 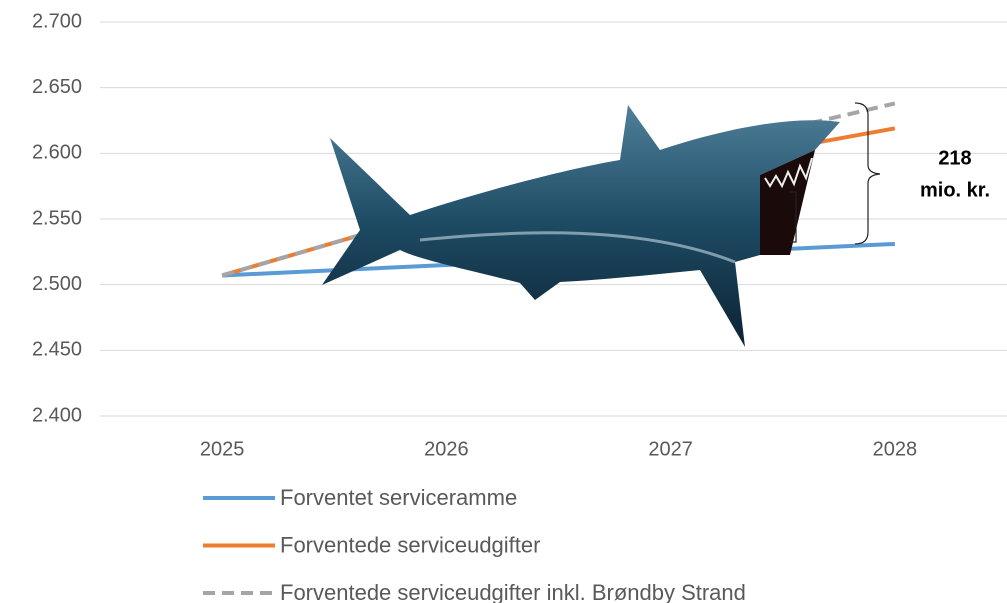 What do you see at coordinates (57, 153) in the screenshot?
I see `y-tick-label: 2.600` at bounding box center [57, 153].